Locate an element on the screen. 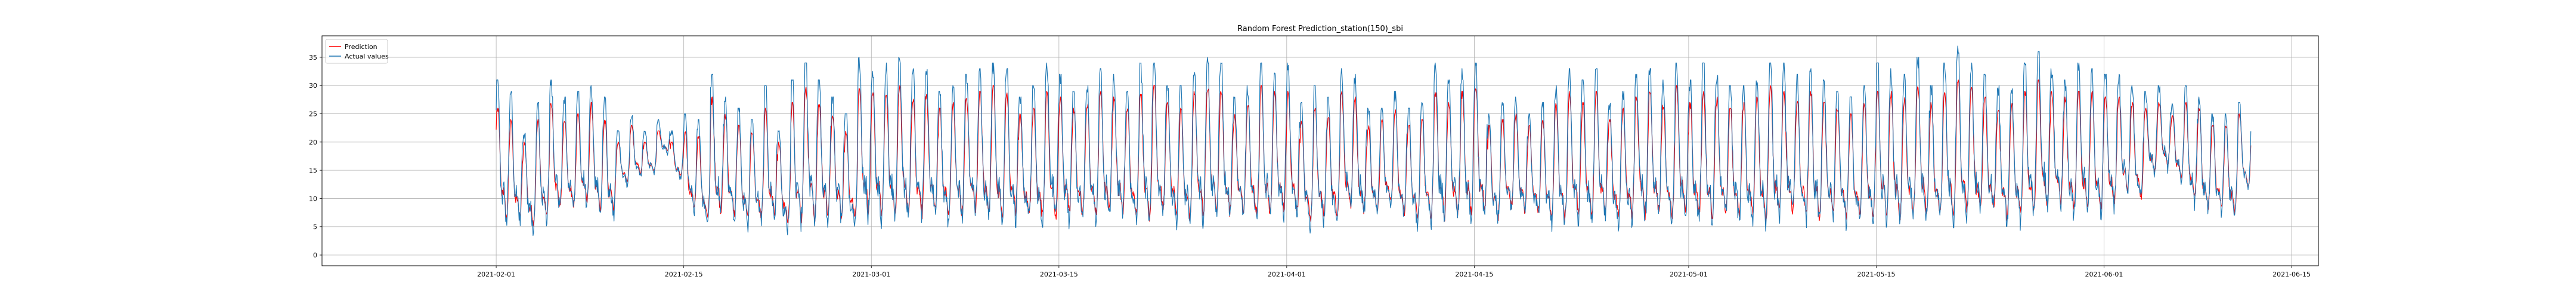 This screenshot has width=2576, height=301. x-tick-label: 2021-02-01 is located at coordinates (496, 274).